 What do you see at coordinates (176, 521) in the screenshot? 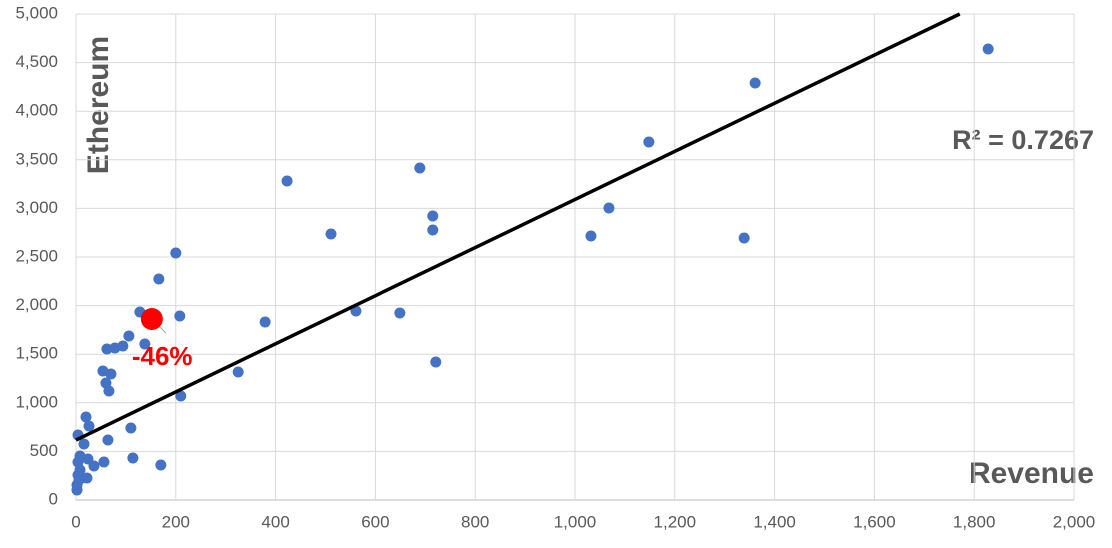
I see `x-tick-label: 200` at bounding box center [176, 521].